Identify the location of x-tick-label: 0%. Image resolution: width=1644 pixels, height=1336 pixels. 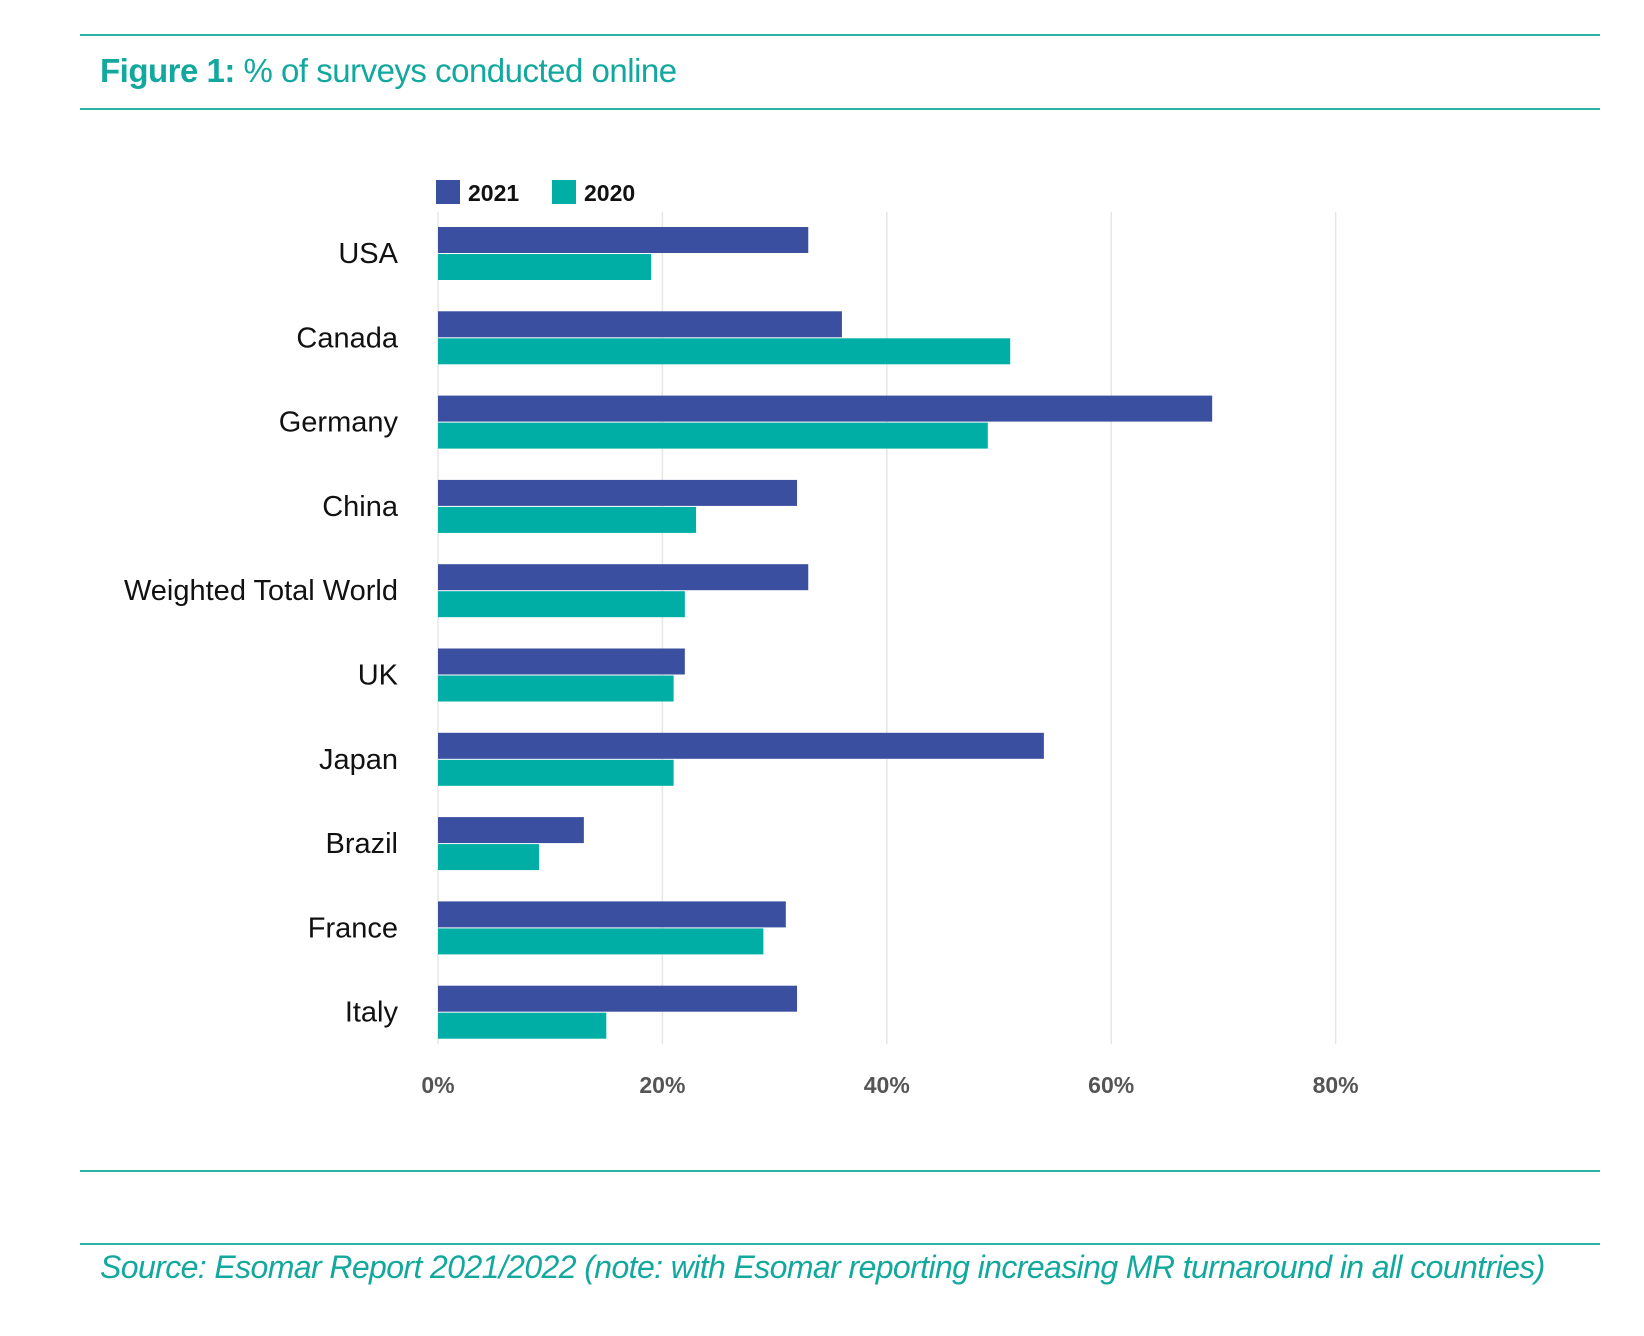
(437, 1085).